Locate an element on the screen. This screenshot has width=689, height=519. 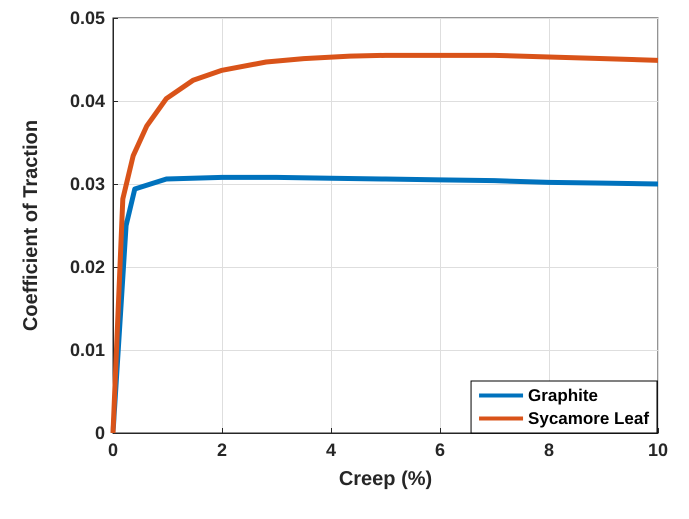
x-axis-title: Creep (%) is located at coordinates (385, 479).